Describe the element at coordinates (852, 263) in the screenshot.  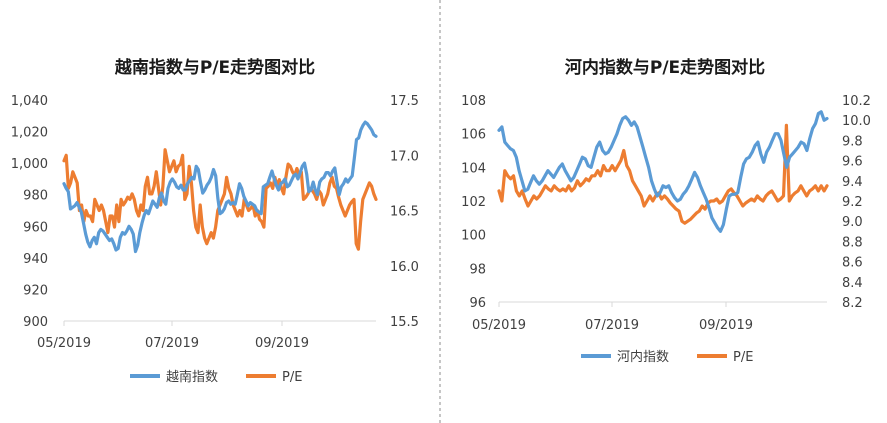
I see `right-y-tick-label: 8.6` at that location.